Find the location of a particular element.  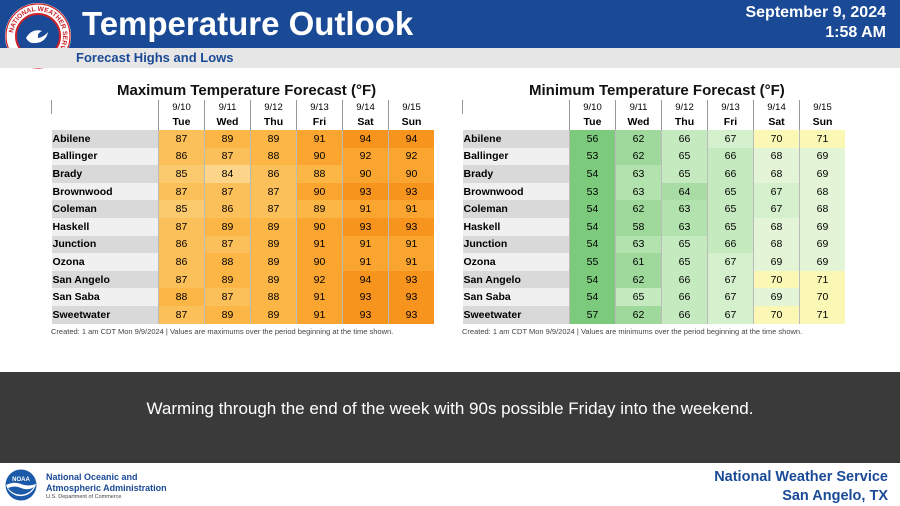

nws-office-name: National Weather Service is located at coordinates (801, 477).